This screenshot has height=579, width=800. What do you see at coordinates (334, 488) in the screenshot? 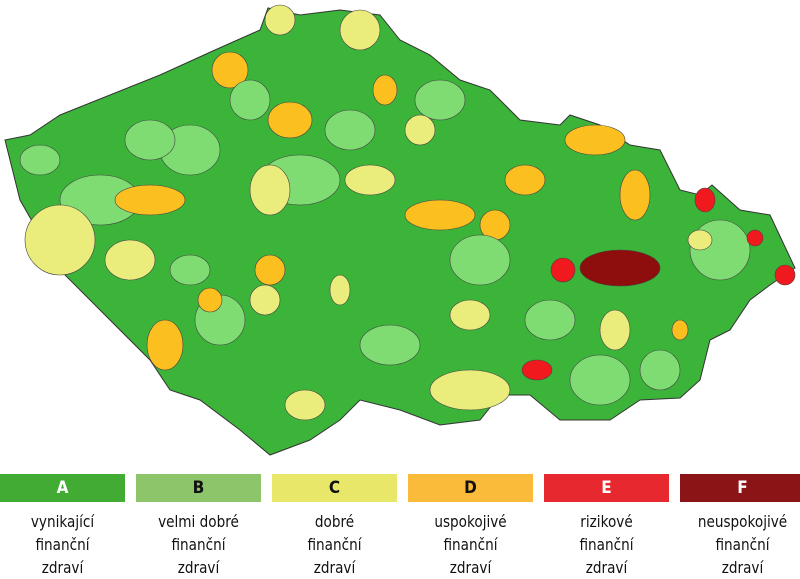
I see `grade-swatch: C` at bounding box center [334, 488].